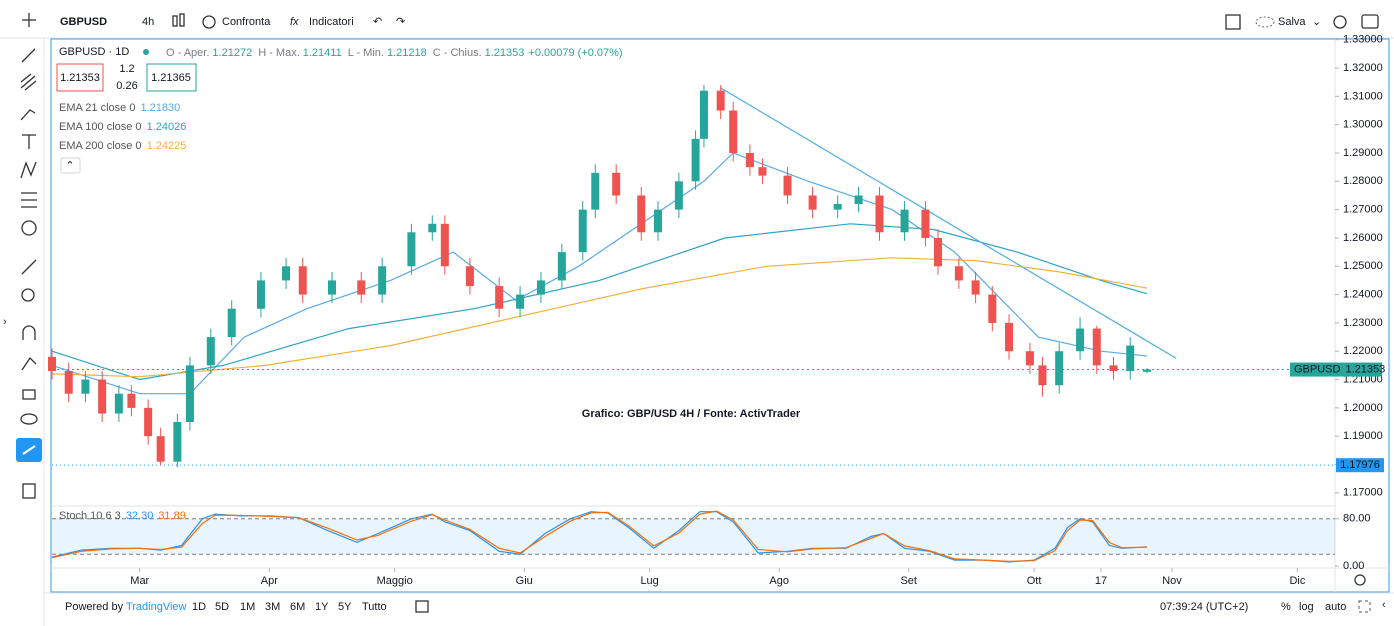 The height and width of the screenshot is (626, 1394). What do you see at coordinates (400, 22) in the screenshot?
I see `redo: ↷` at bounding box center [400, 22].